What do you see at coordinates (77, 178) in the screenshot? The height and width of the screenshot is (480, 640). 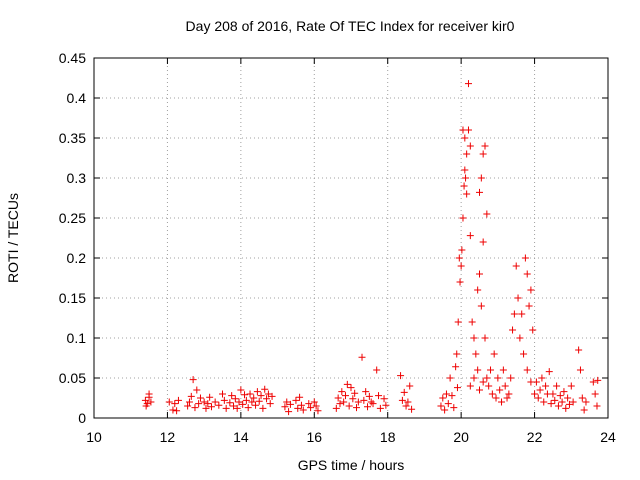 I see `y-tick-label: 0.3` at bounding box center [77, 178].